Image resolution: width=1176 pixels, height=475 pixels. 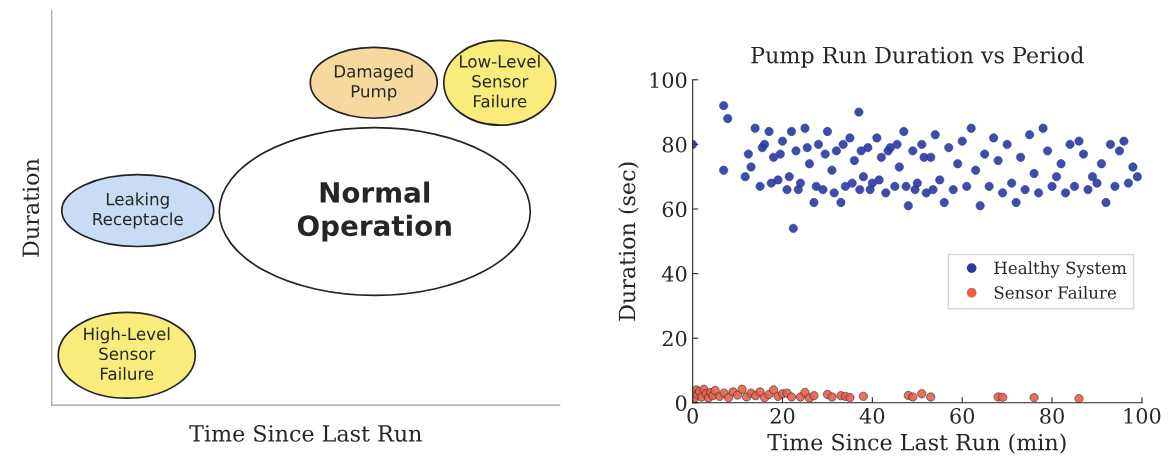 What do you see at coordinates (674, 144) in the screenshot?
I see `y-tick-label: 80` at bounding box center [674, 144].